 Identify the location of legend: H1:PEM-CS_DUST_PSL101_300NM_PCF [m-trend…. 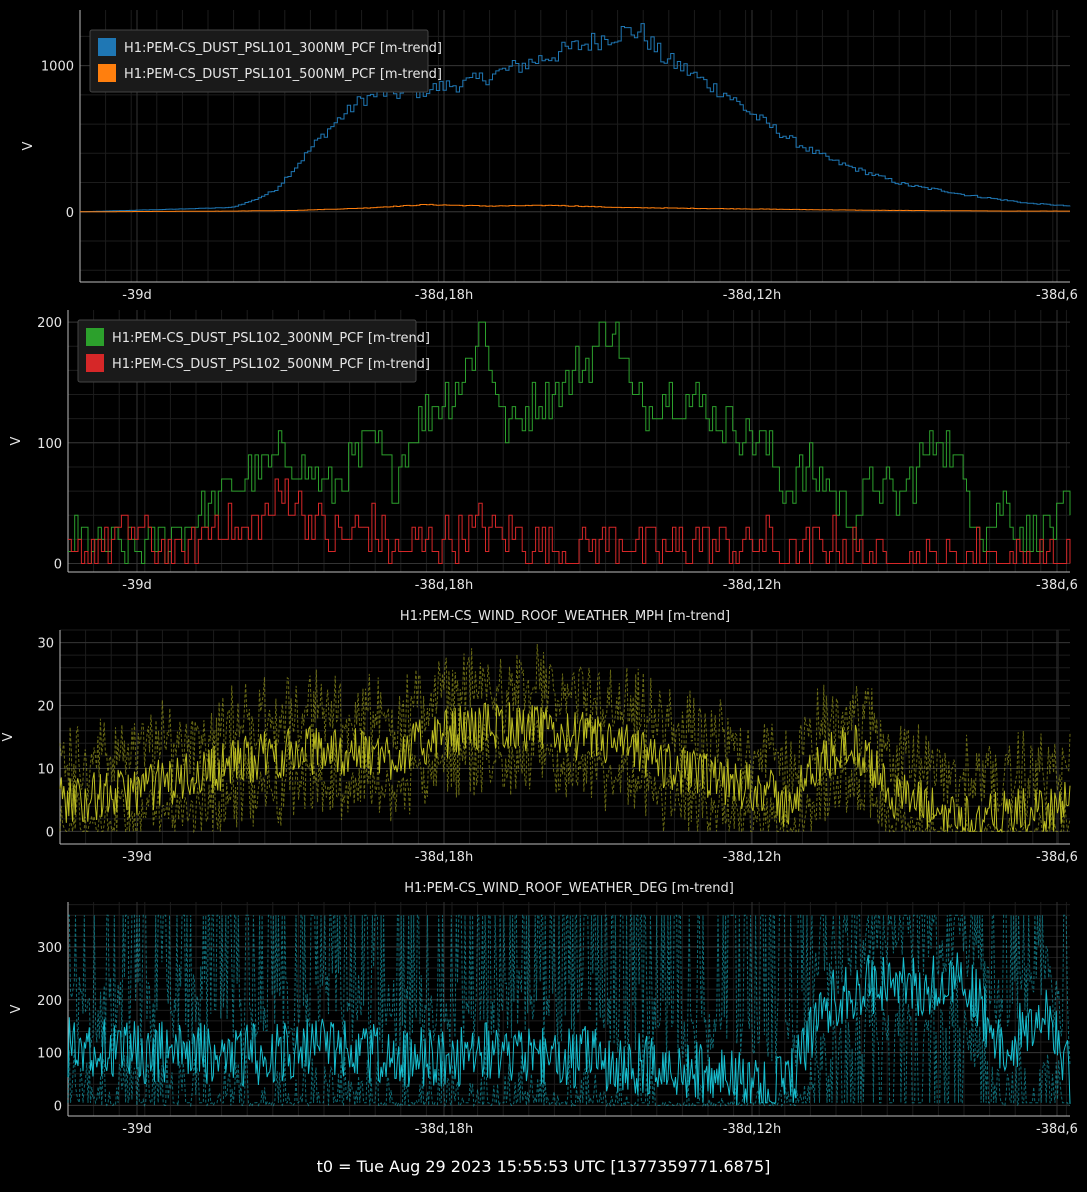
(265, 61).